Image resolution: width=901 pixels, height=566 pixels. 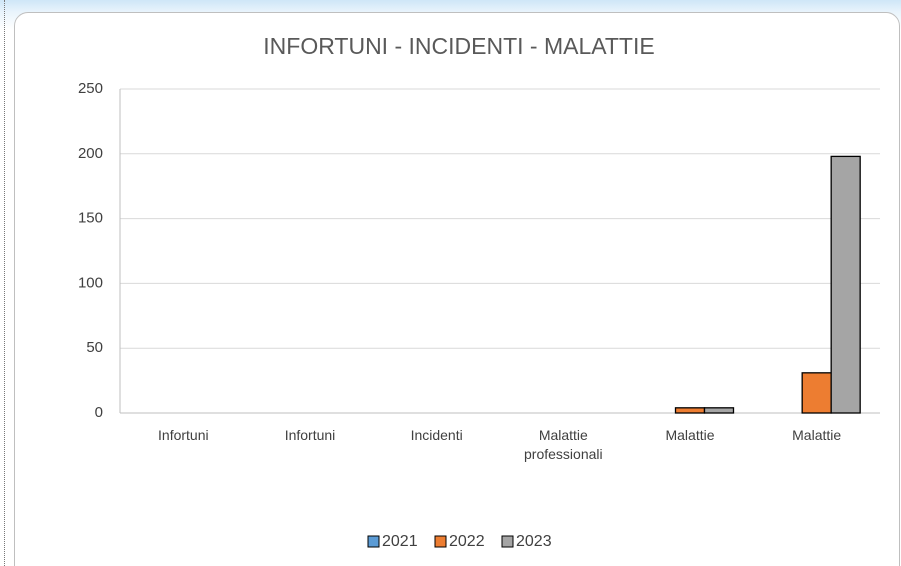 I want to click on edge, so click(x=2, y=283).